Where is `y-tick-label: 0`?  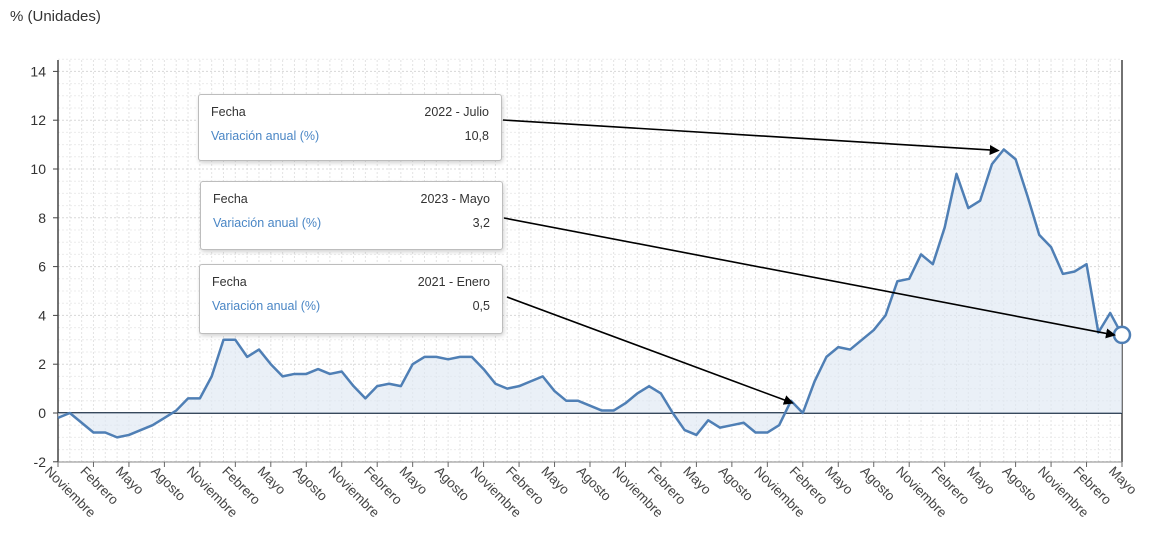 y-tick-label: 0 is located at coordinates (42, 413).